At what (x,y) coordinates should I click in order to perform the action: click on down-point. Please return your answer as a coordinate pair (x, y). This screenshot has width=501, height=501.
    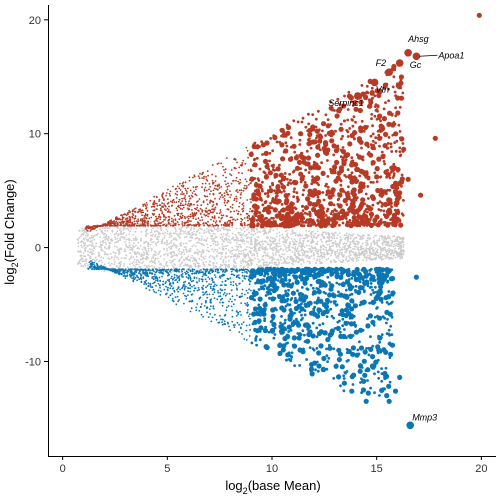
    Looking at the image, I should click on (259, 305).